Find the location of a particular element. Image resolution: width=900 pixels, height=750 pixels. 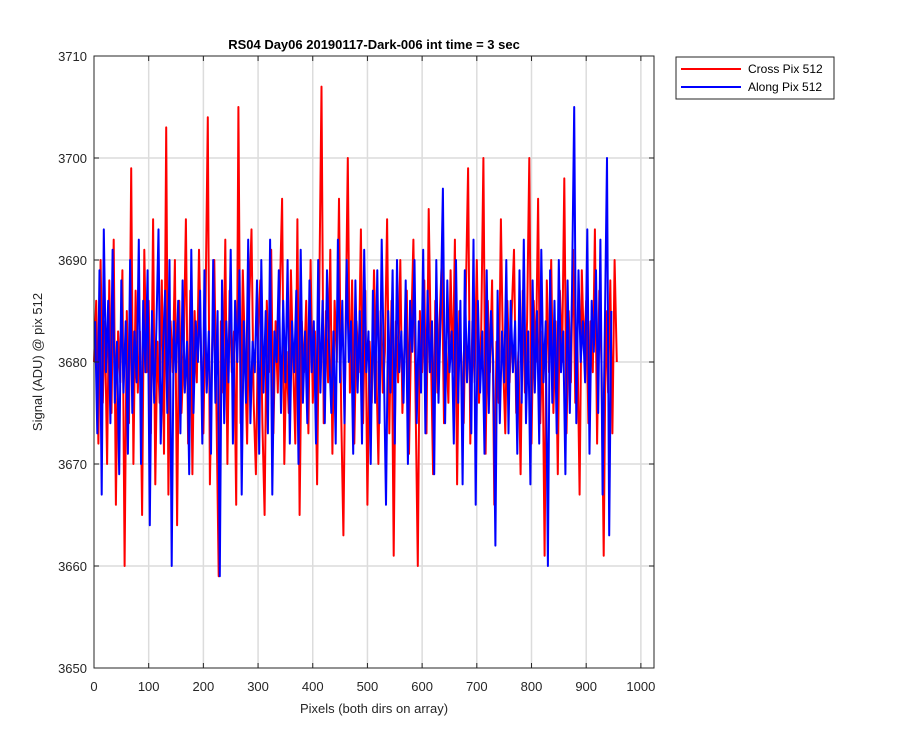

x-tick-label: 700 is located at coordinates (477, 686).